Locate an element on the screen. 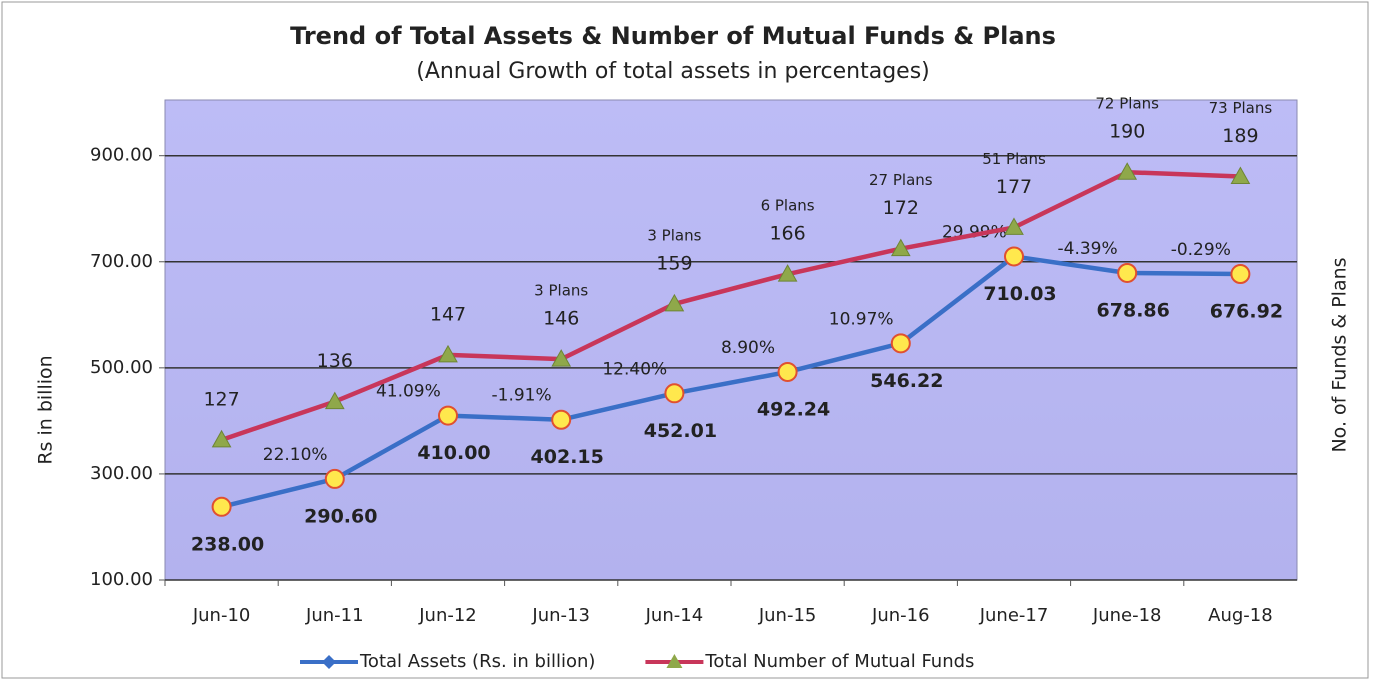 Image resolution: width=1373 pixels, height=681 pixels. growth-label: 10.97% is located at coordinates (861, 319).